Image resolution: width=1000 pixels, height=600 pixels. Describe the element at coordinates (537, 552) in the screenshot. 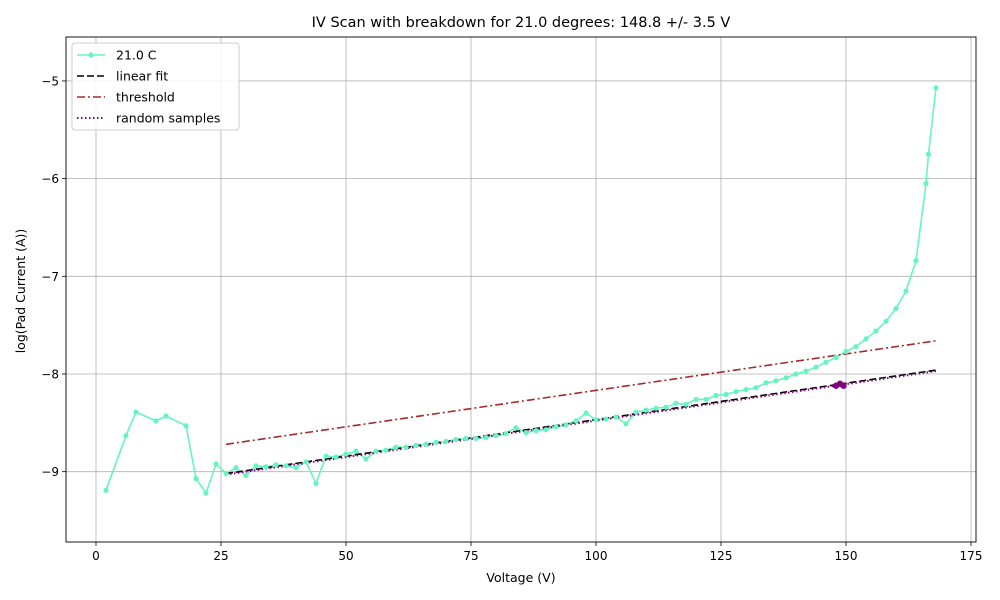

I see `x-axis-ticks: 0 25 50 75 100 125 150 175` at that location.